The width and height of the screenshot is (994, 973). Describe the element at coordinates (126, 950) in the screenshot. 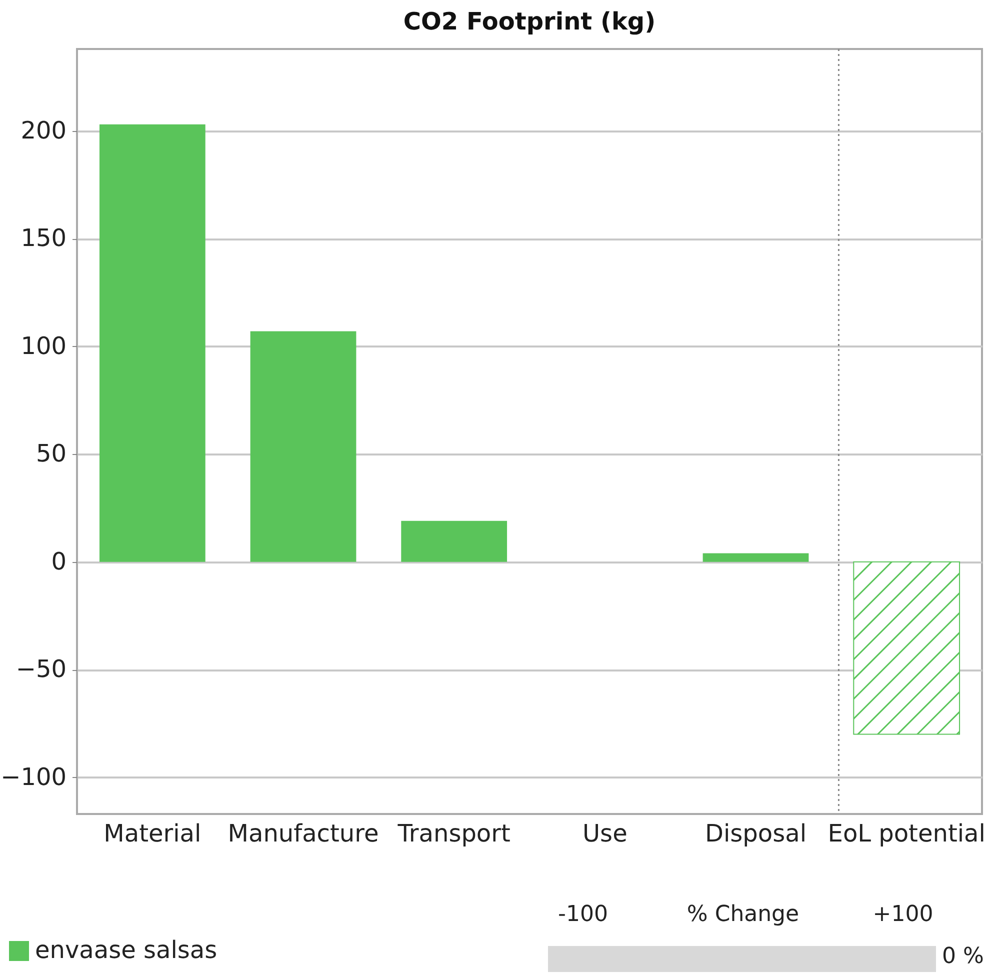

I see `legend-label: envaase salsas` at that location.